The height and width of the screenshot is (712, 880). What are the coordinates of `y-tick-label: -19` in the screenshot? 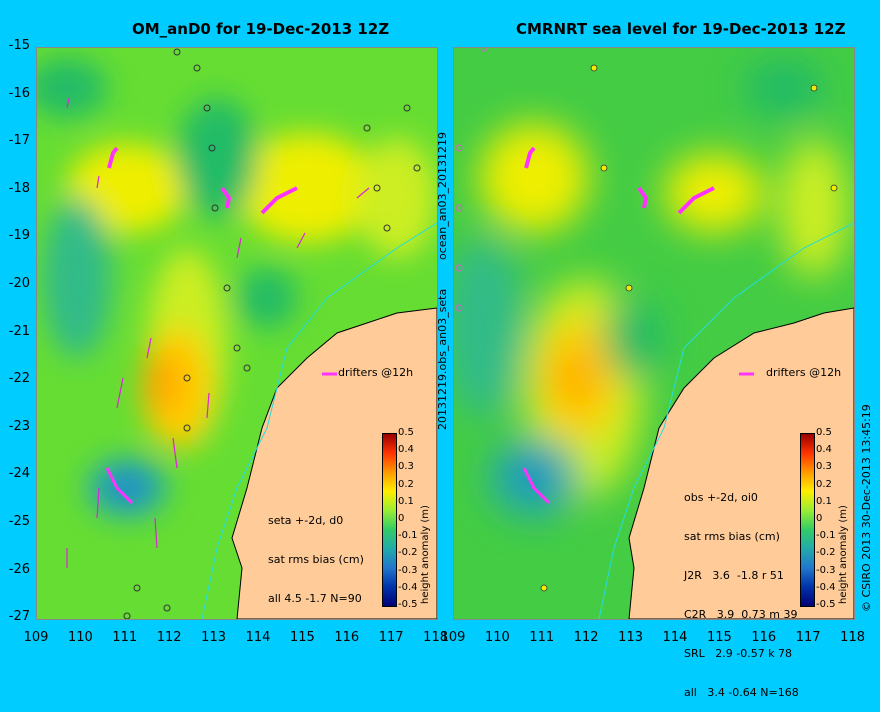 It's located at (19, 236).